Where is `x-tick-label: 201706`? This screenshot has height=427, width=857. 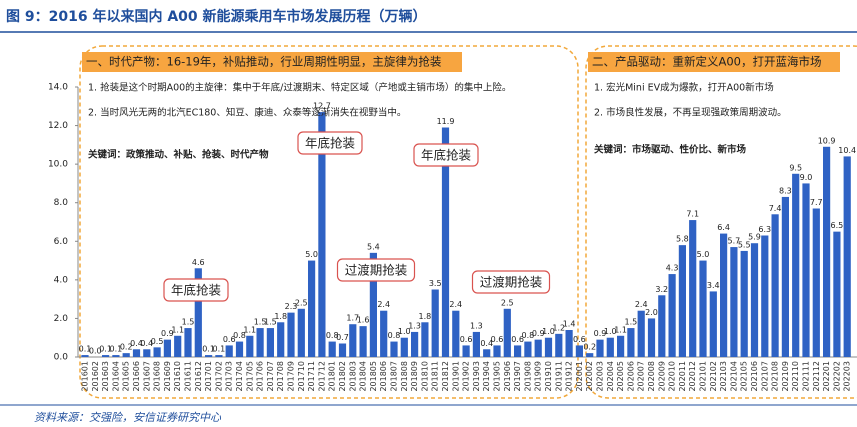
x-tick-label: 201706 is located at coordinates (260, 376).